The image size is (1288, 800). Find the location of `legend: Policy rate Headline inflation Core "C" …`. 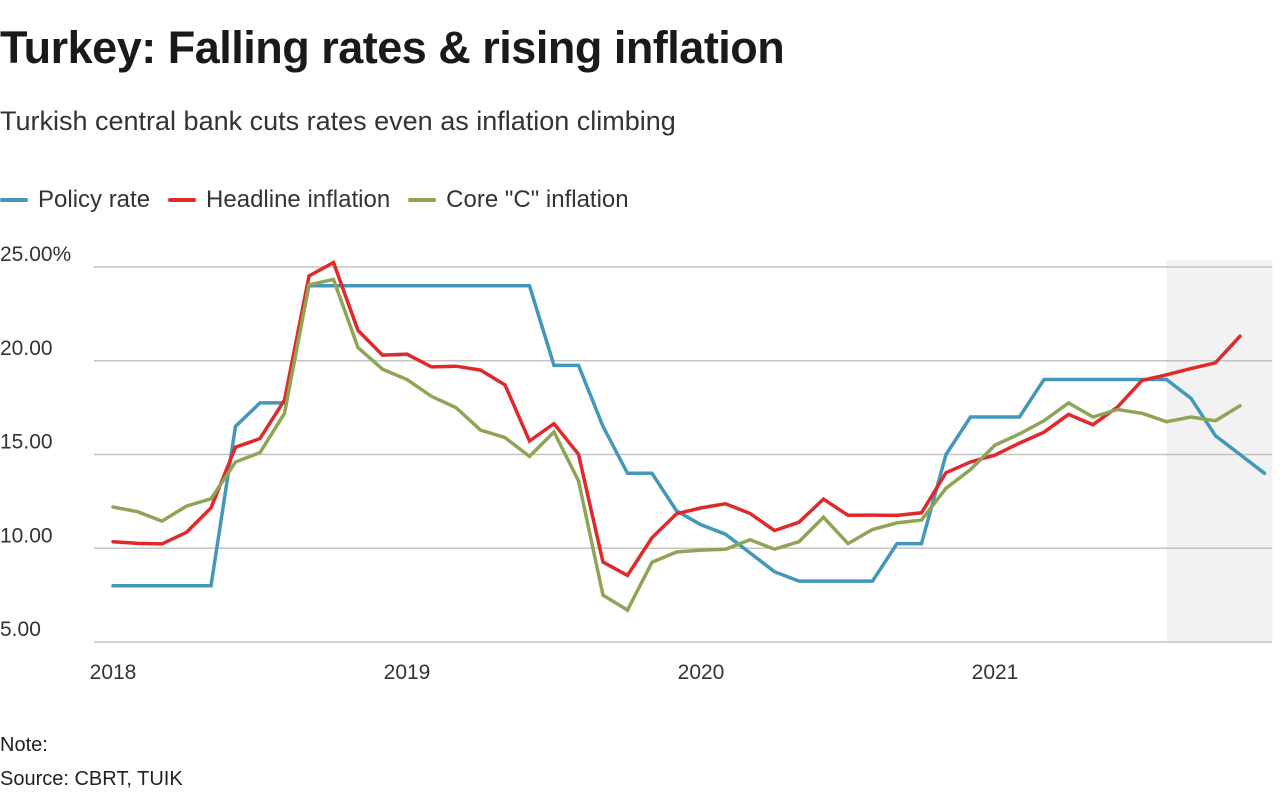

legend: Policy rate Headline inflation Core "C" … is located at coordinates (323, 200).